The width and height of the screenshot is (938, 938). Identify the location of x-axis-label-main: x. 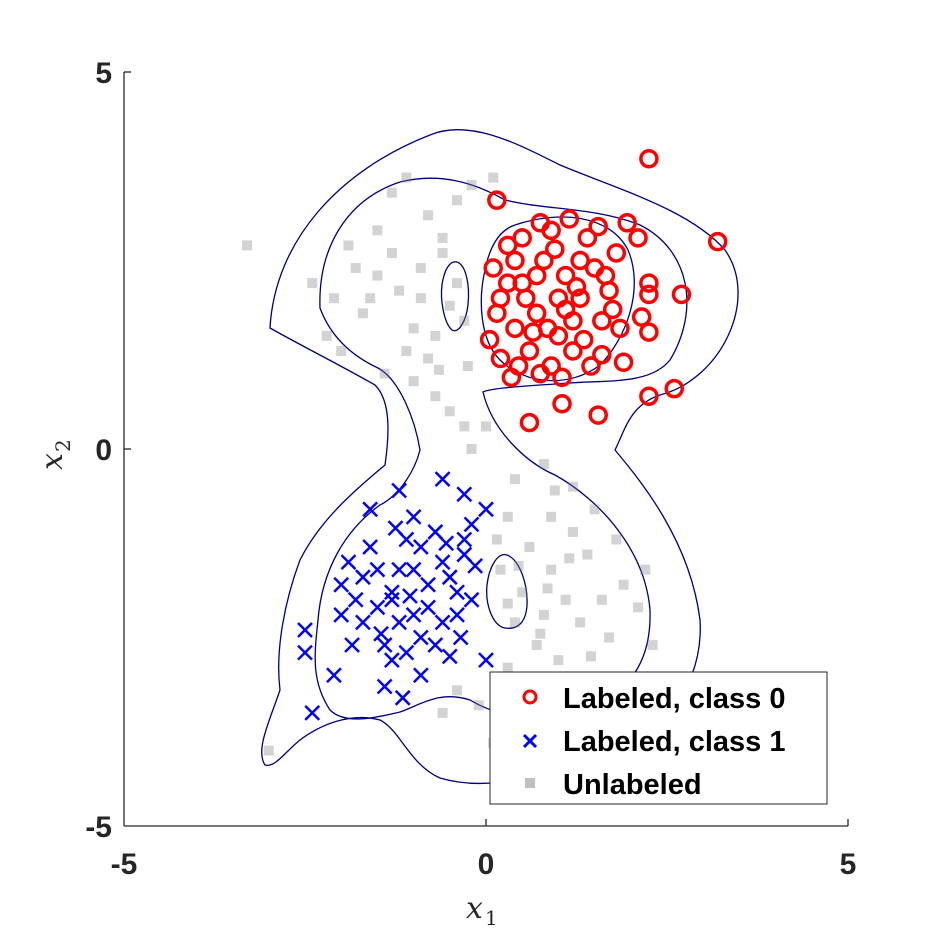
(474, 908).